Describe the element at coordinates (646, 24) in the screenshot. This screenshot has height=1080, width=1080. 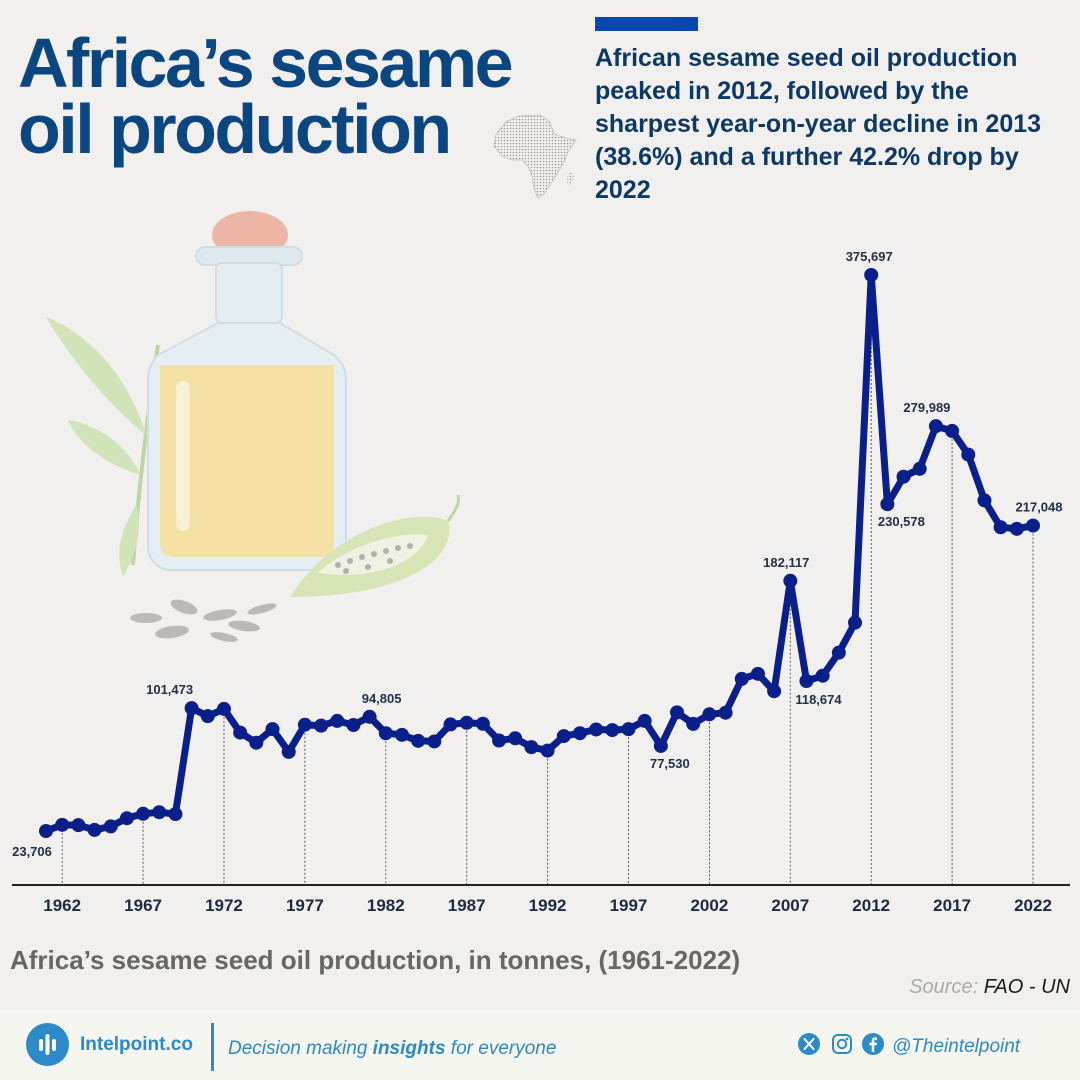
I see `accent-bar` at that location.